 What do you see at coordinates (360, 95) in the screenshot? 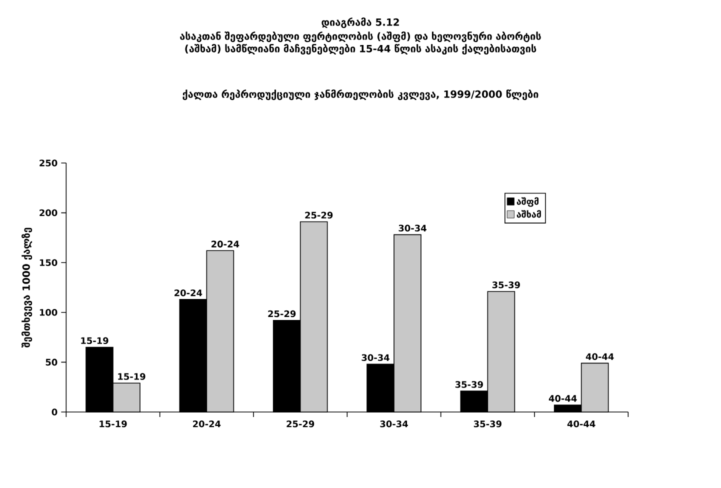
I see `text: ქალთა რეპროდუქციული ჯანმრთელობის კვლევა, 1999/2000 წლები` at bounding box center [360, 95].